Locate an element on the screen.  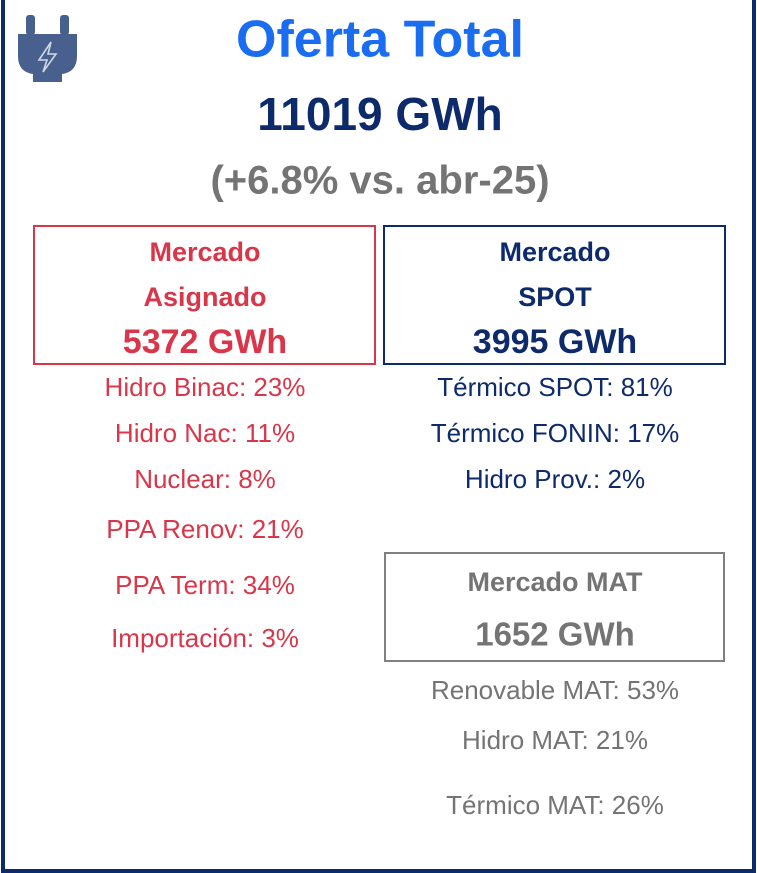
share-item: Térmico SPOT: 81% is located at coordinates (555, 387).